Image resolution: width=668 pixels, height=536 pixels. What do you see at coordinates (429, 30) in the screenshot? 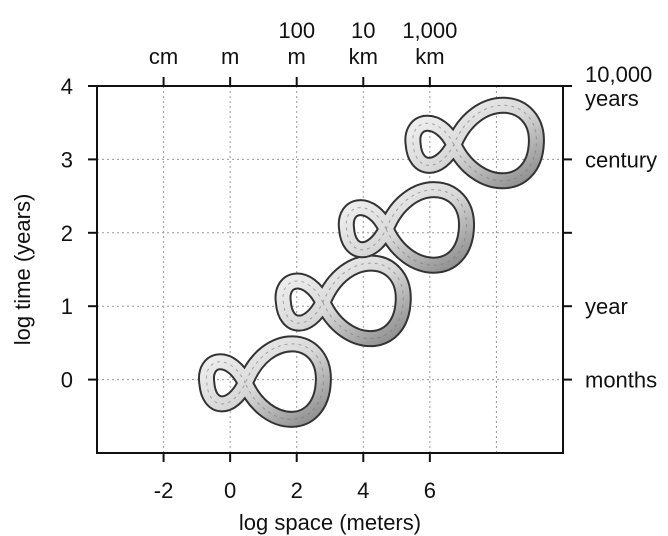
I see `top-tick-label: 1,000` at bounding box center [429, 30].